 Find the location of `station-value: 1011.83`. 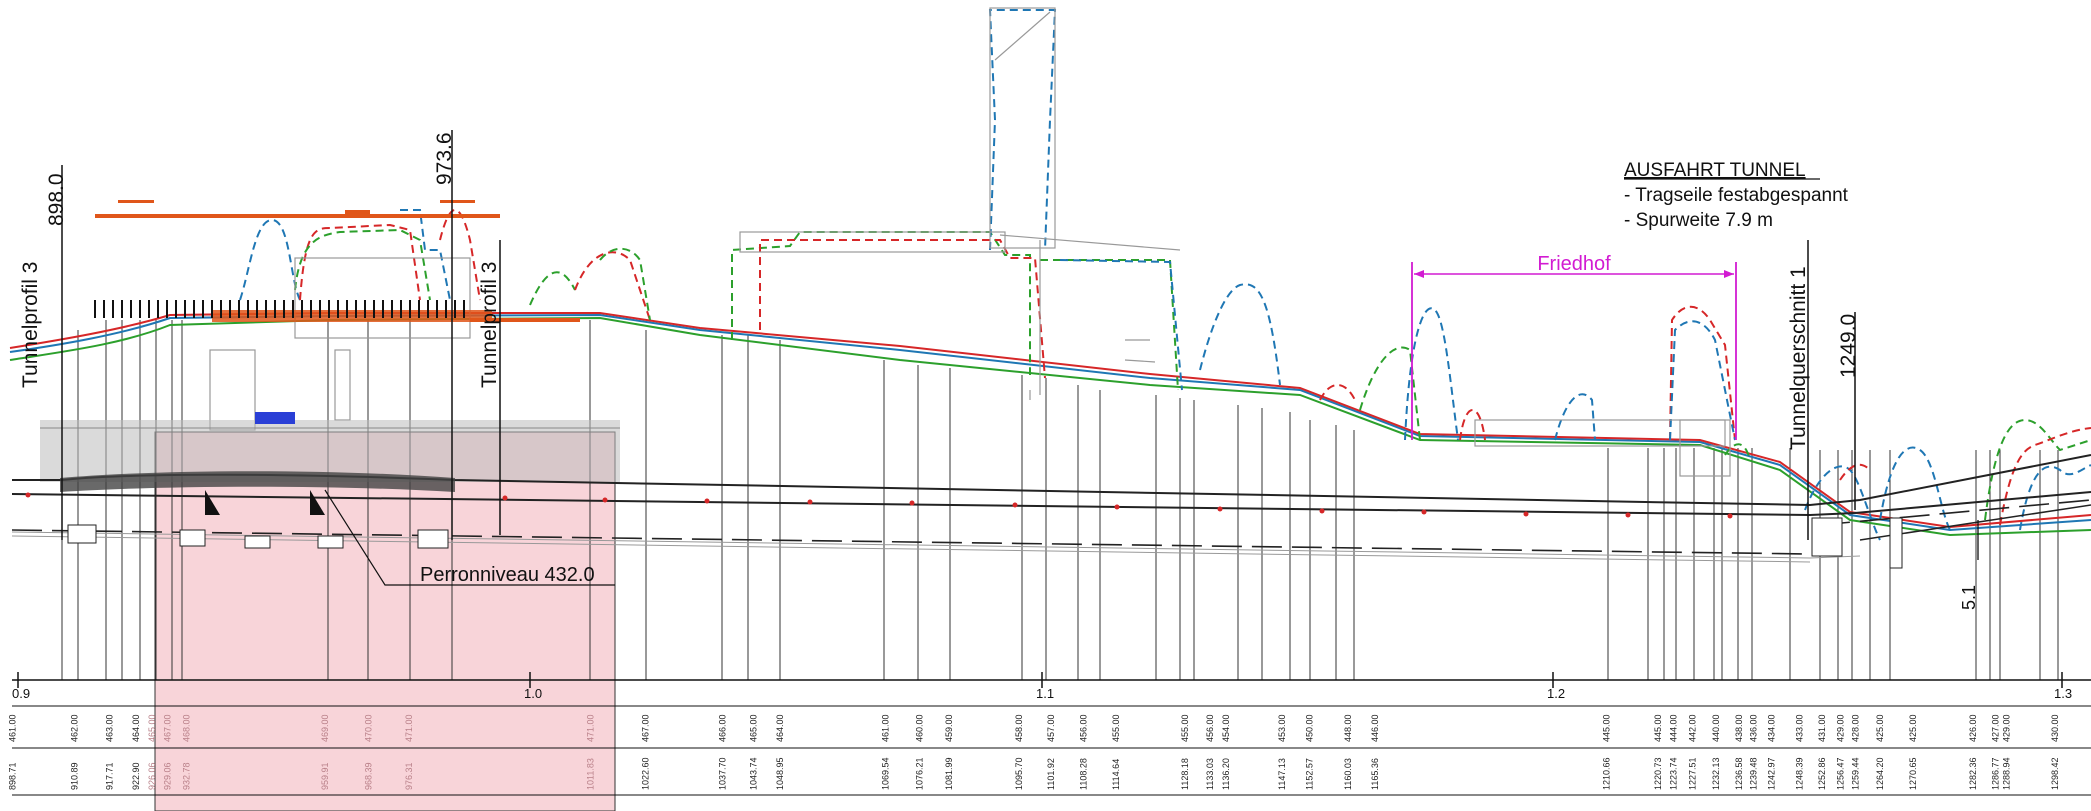

station-value: 1011.83 is located at coordinates (590, 774).